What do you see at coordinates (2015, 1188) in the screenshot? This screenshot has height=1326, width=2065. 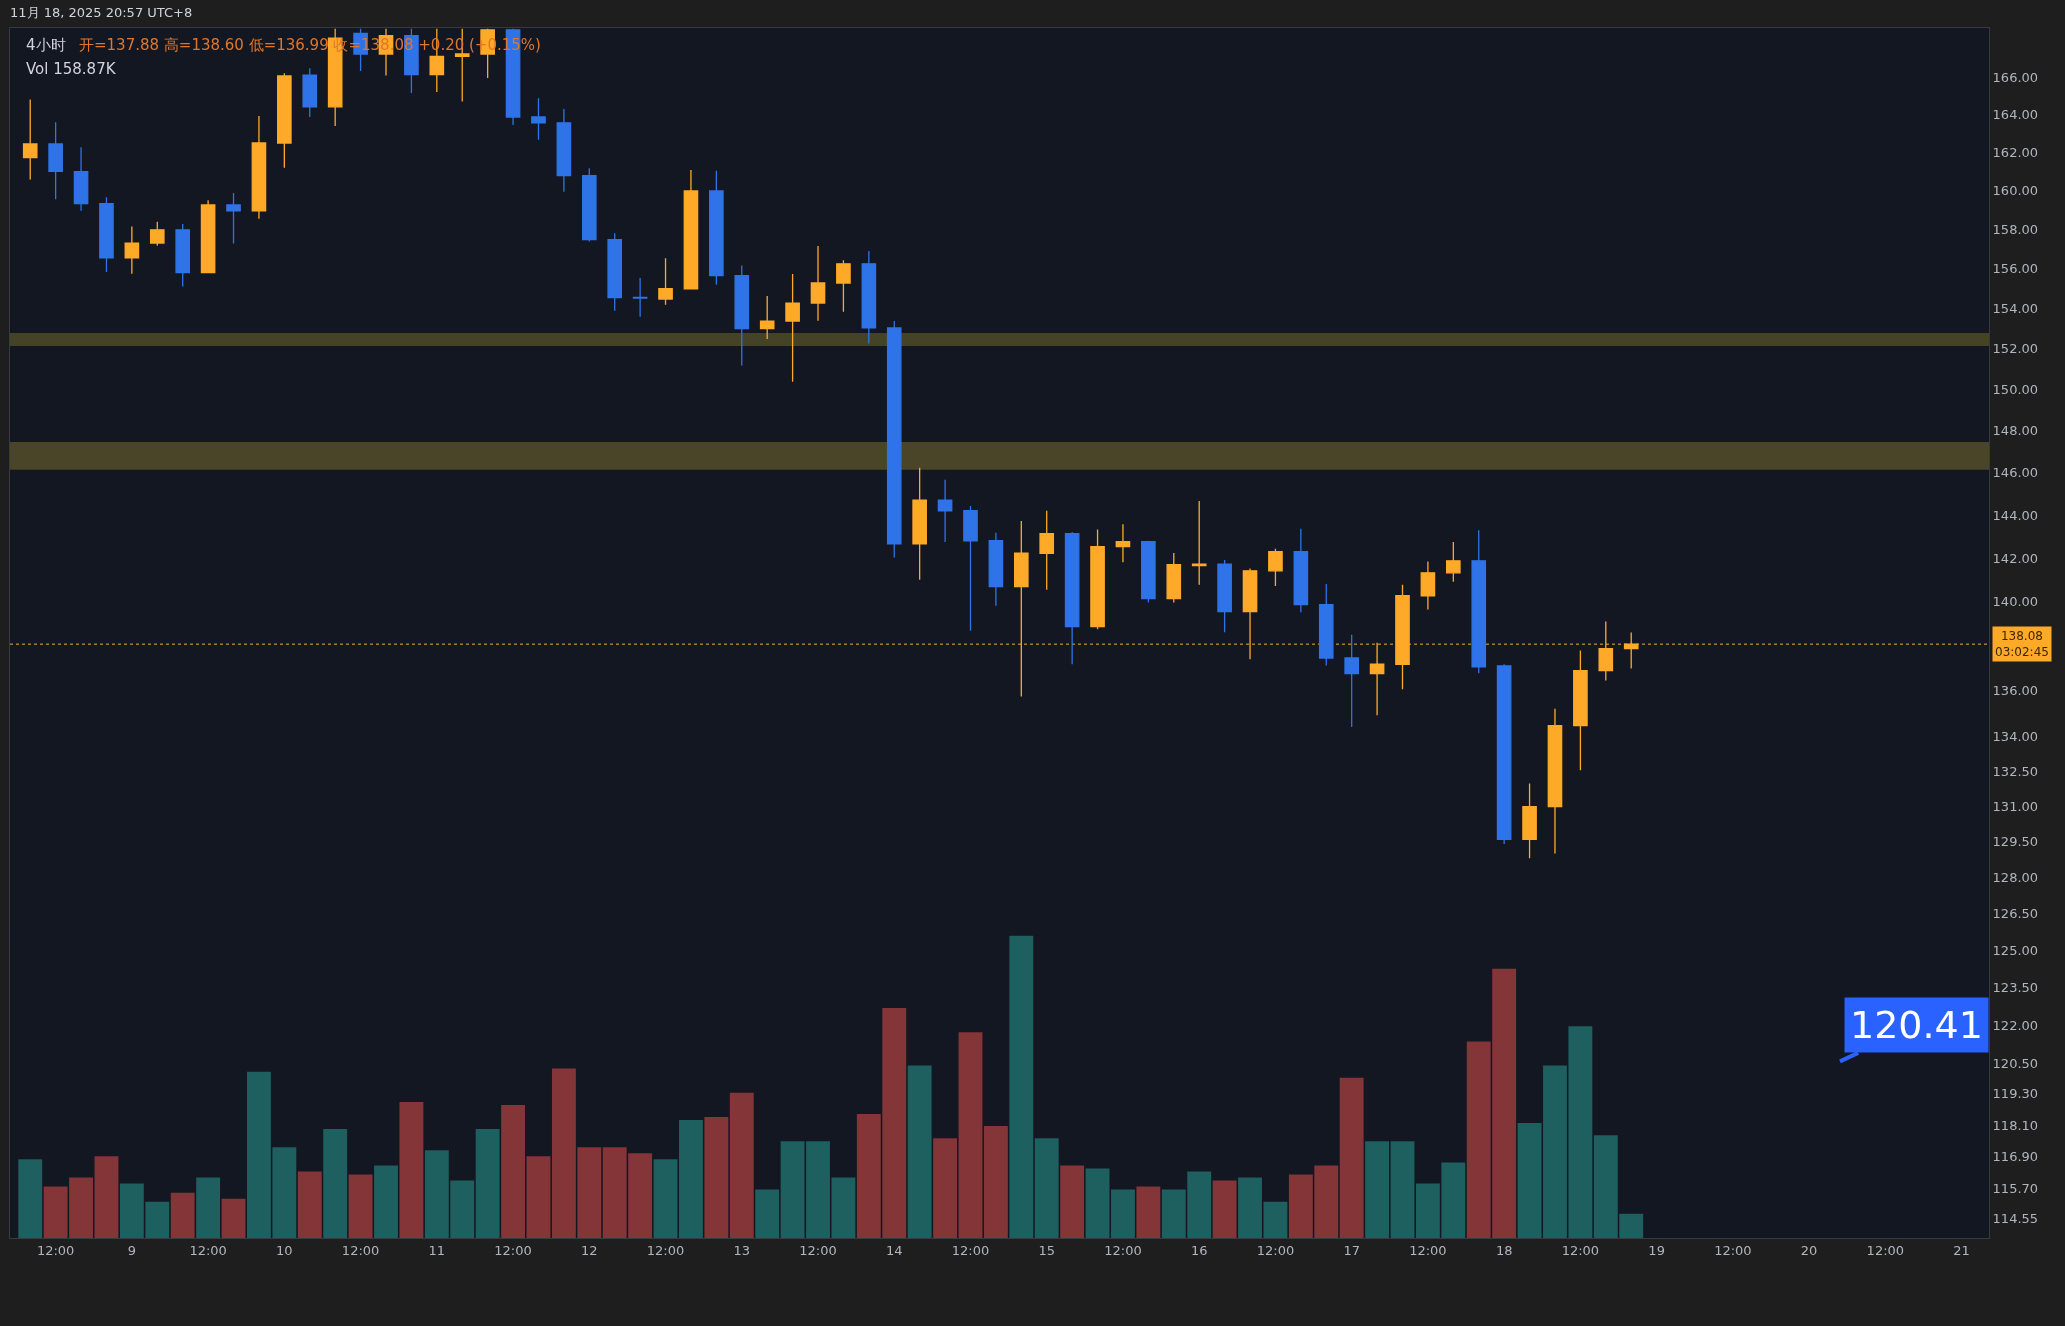 I see `y-tick-label: 115.70` at bounding box center [2015, 1188].